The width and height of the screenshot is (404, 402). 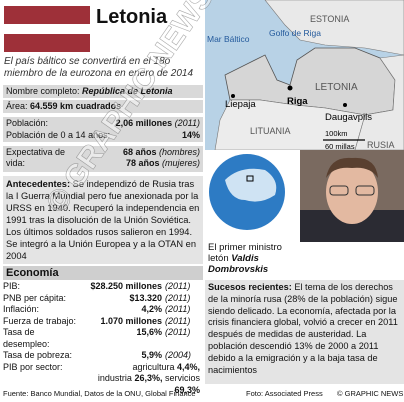 I want to click on young-row: Población de 0 a 14 años: 14%, so click(x=103, y=135).